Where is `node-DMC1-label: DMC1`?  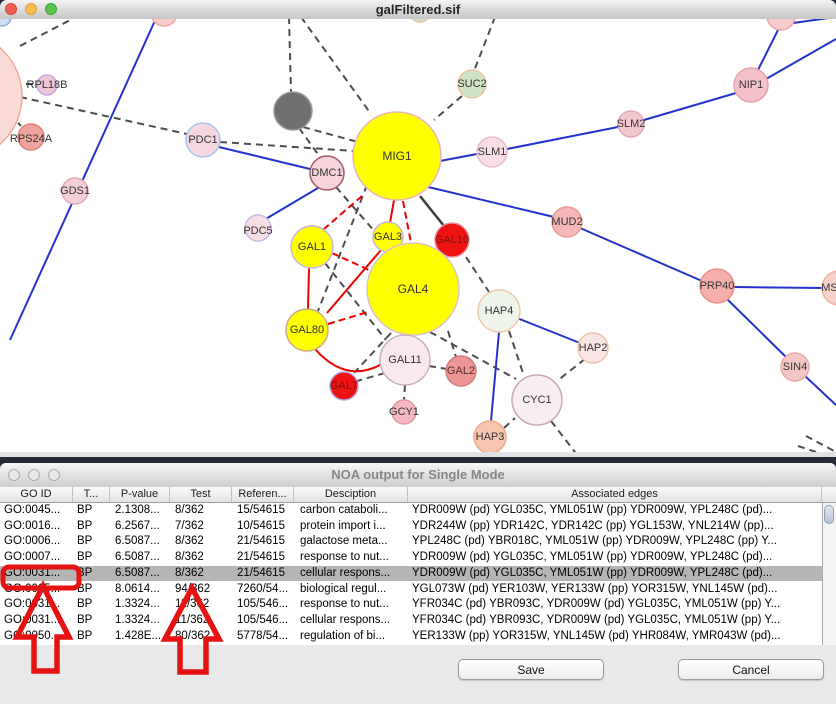 node-DMC1-label: DMC1 is located at coordinates (326, 173).